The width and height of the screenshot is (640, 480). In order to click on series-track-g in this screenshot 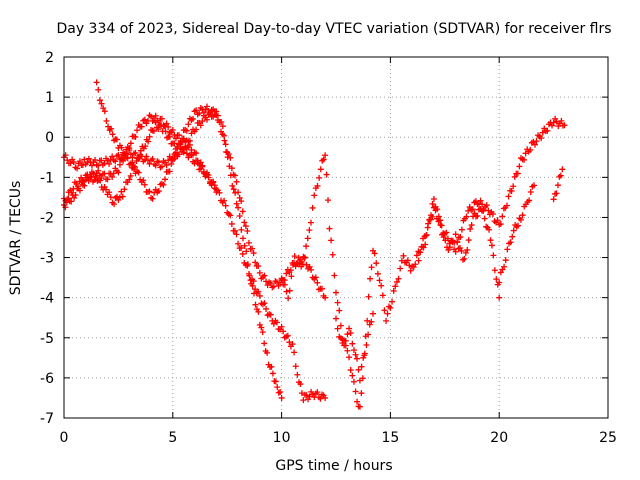, I will do `click(517, 234)`.